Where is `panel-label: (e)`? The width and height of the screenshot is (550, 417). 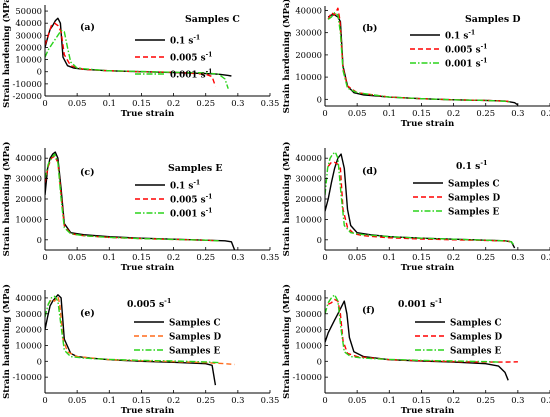 panel-label: (e) is located at coordinates (87, 313).